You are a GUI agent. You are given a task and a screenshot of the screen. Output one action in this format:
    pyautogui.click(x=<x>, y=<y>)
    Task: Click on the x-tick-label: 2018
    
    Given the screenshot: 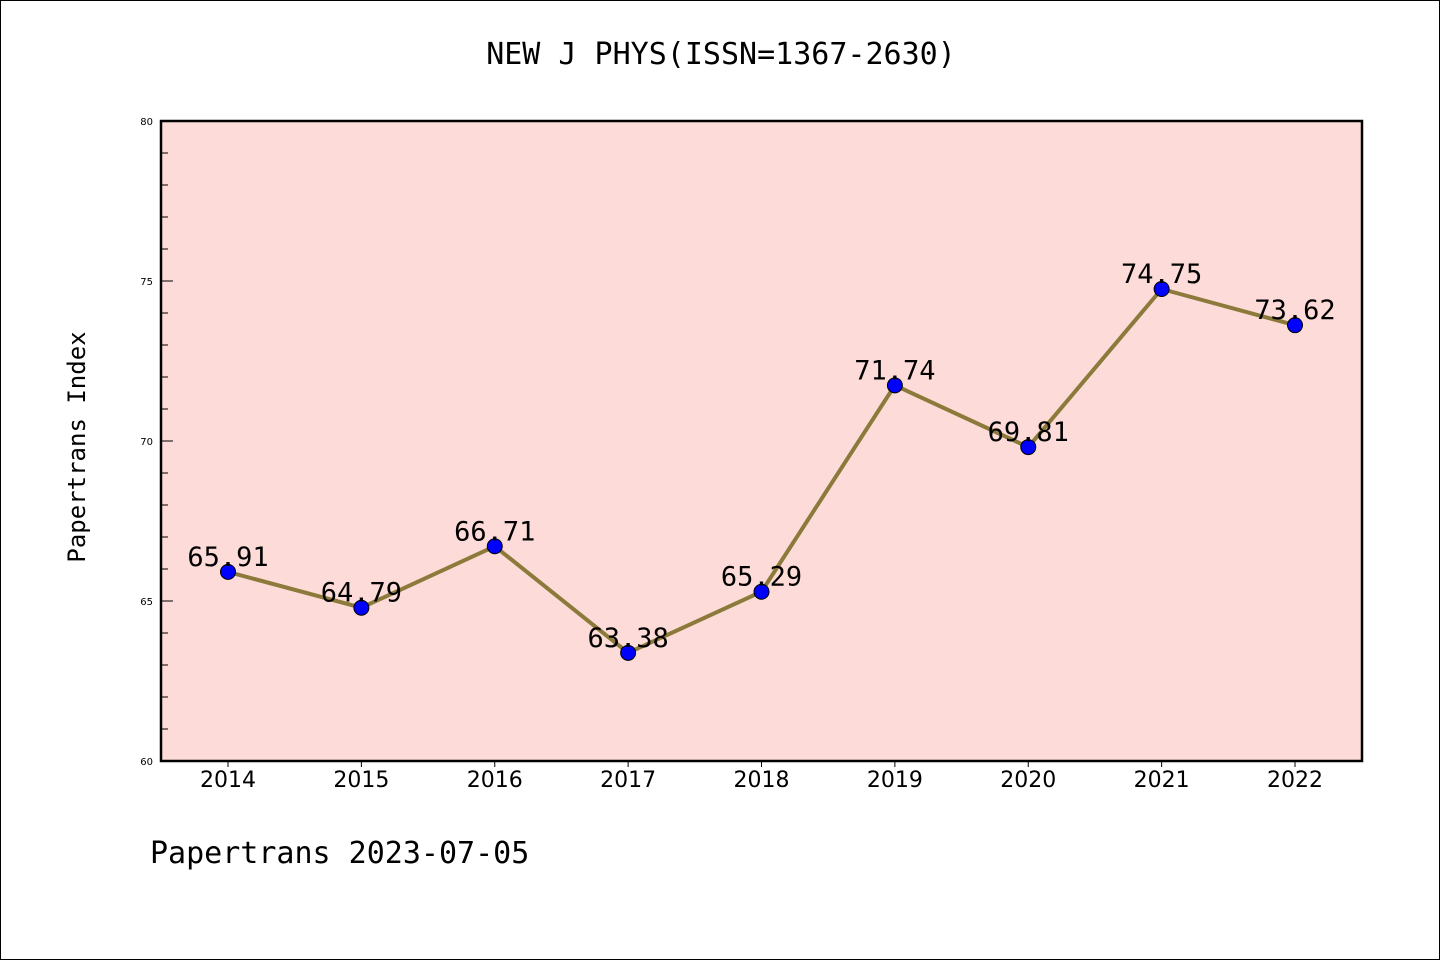 What is the action you would take?
    pyautogui.click(x=762, y=780)
    